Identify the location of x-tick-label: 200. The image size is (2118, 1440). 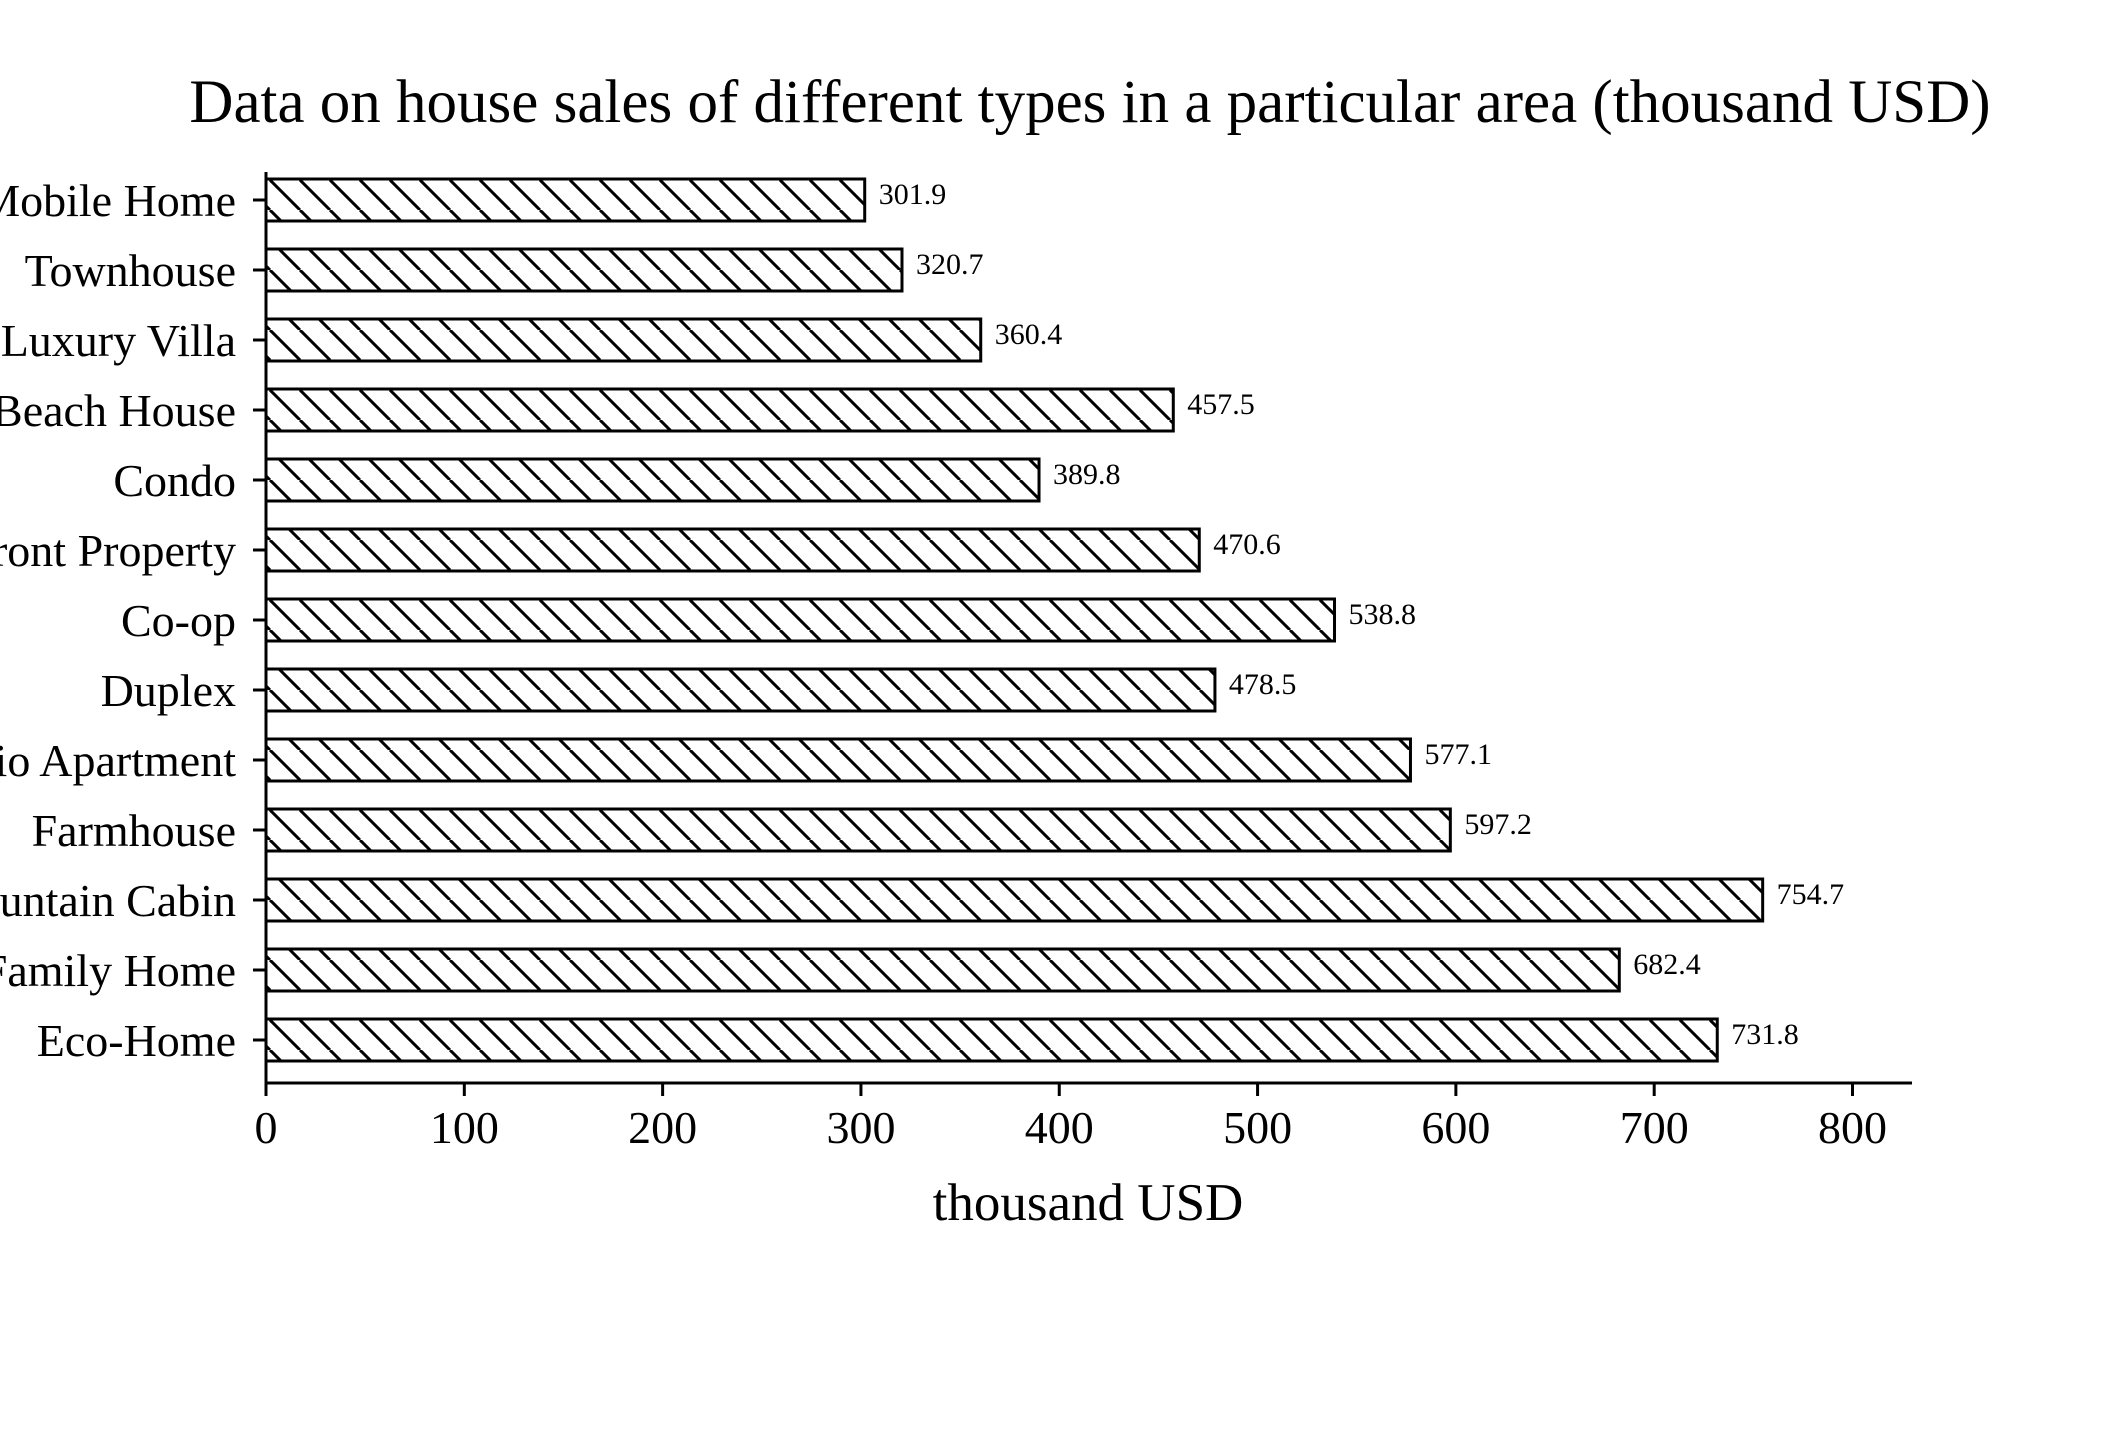
(662, 1127).